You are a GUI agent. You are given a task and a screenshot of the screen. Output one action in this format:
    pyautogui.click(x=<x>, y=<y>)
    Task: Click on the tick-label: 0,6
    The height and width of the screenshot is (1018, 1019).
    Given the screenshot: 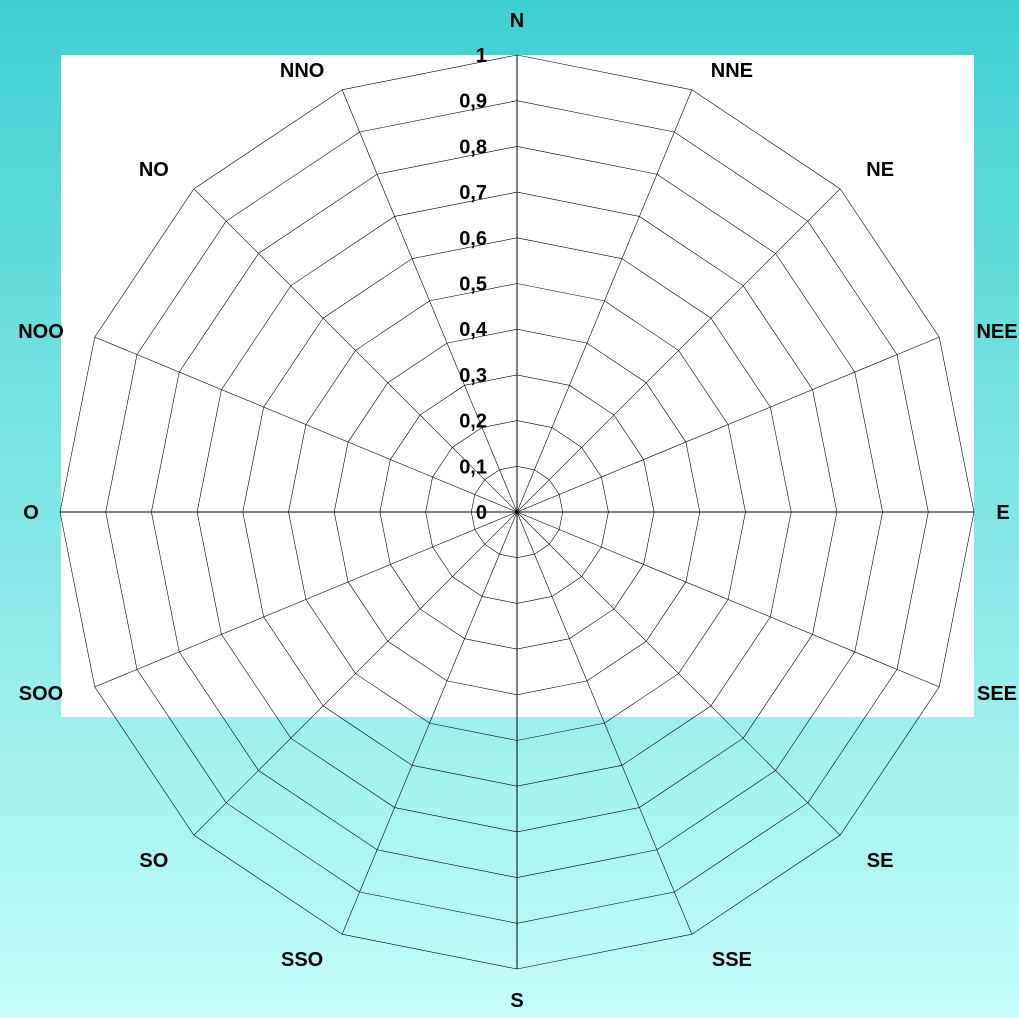 What is the action you would take?
    pyautogui.click(x=473, y=239)
    